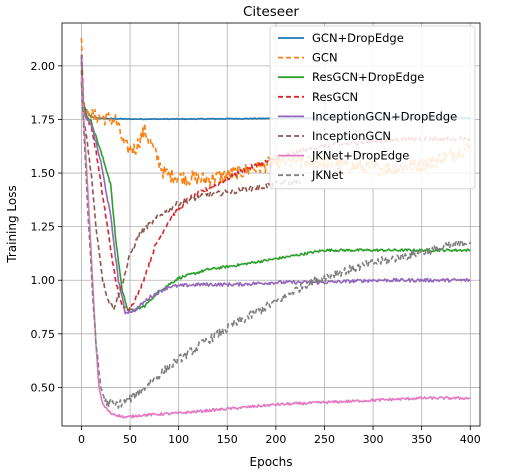 The width and height of the screenshot is (506, 476). Describe the element at coordinates (81, 439) in the screenshot. I see `x-tick-label: 0` at that location.